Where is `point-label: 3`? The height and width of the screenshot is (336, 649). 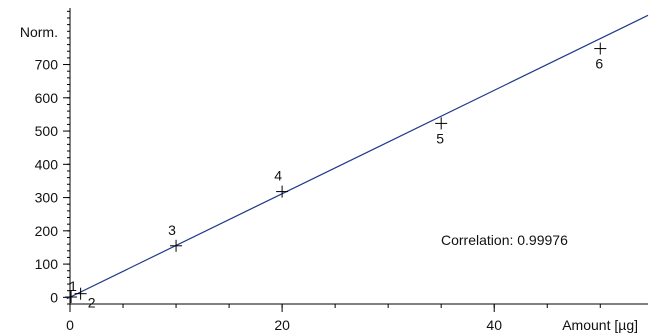
point-label: 3 is located at coordinates (172, 230).